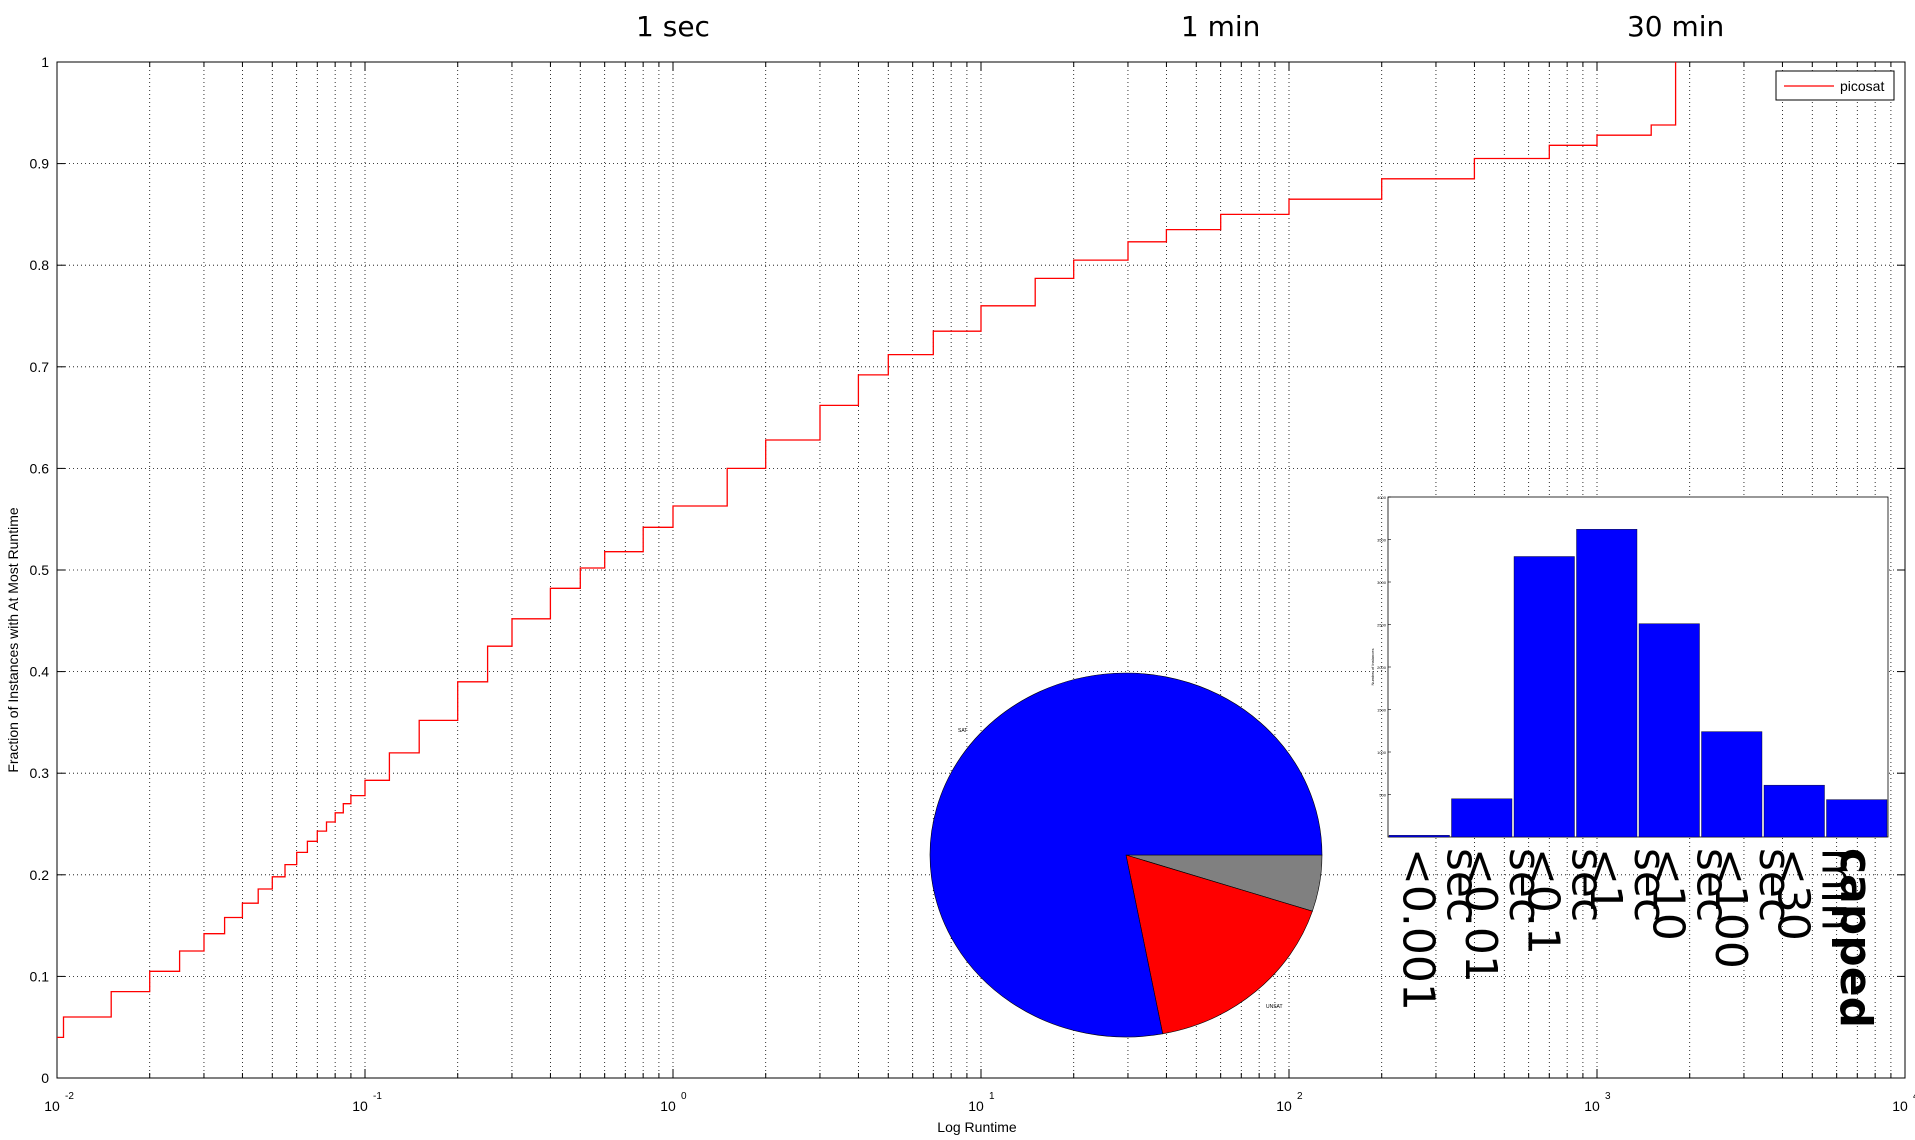 The width and height of the screenshot is (1915, 1140). Describe the element at coordinates (1675, 26) in the screenshot. I see `time-annotation: 30 min` at that location.